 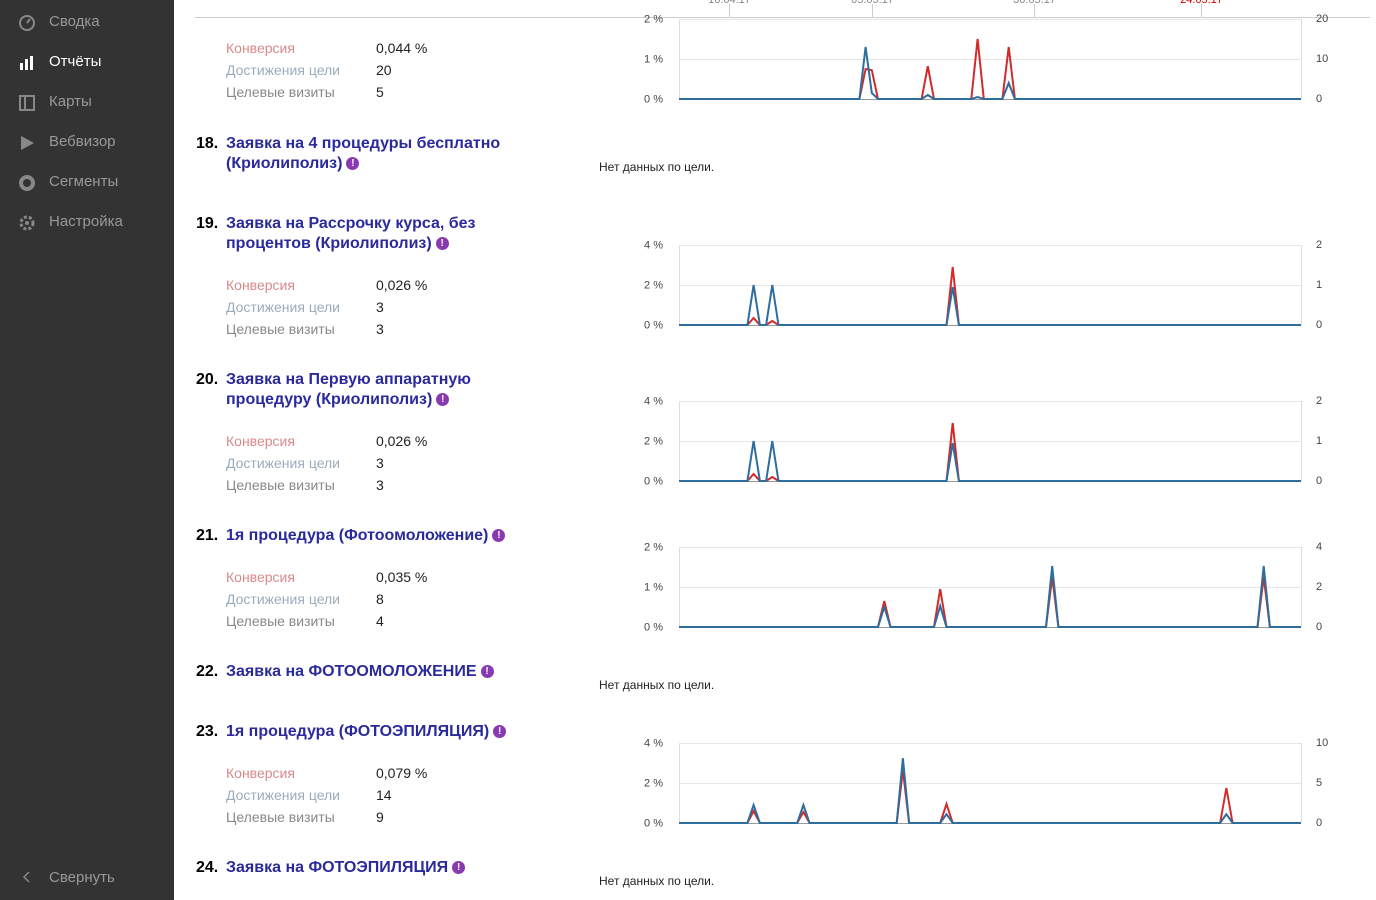 What do you see at coordinates (84, 181) in the screenshot?
I see `nav-item: Сегменты` at bounding box center [84, 181].